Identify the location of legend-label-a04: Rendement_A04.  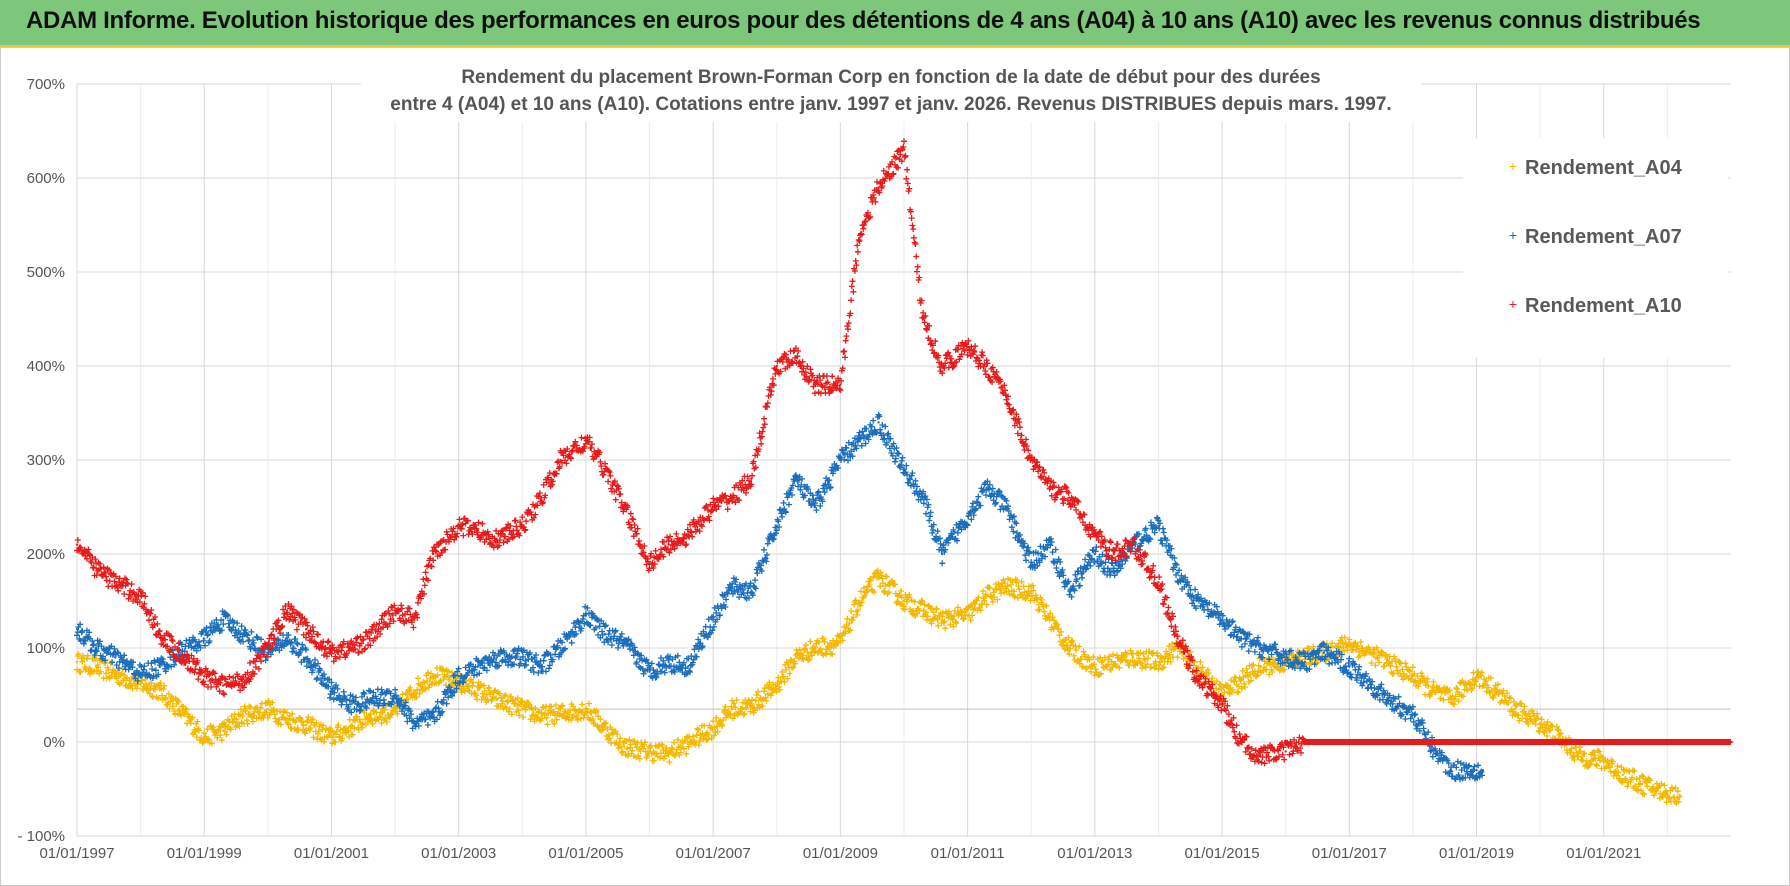
(1604, 168).